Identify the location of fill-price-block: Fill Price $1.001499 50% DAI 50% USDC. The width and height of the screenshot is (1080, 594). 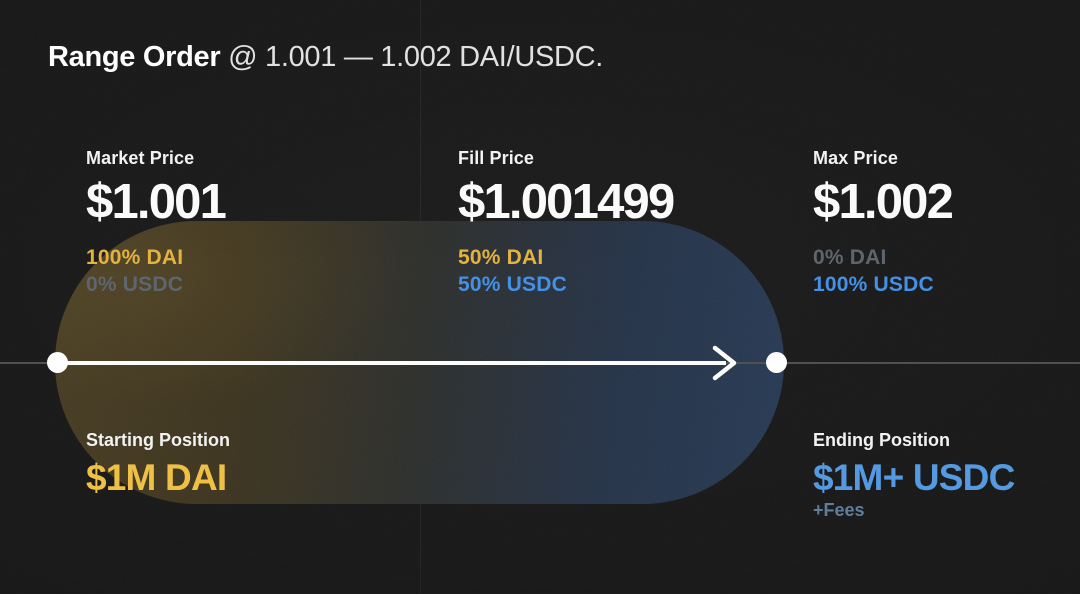
(566, 223).